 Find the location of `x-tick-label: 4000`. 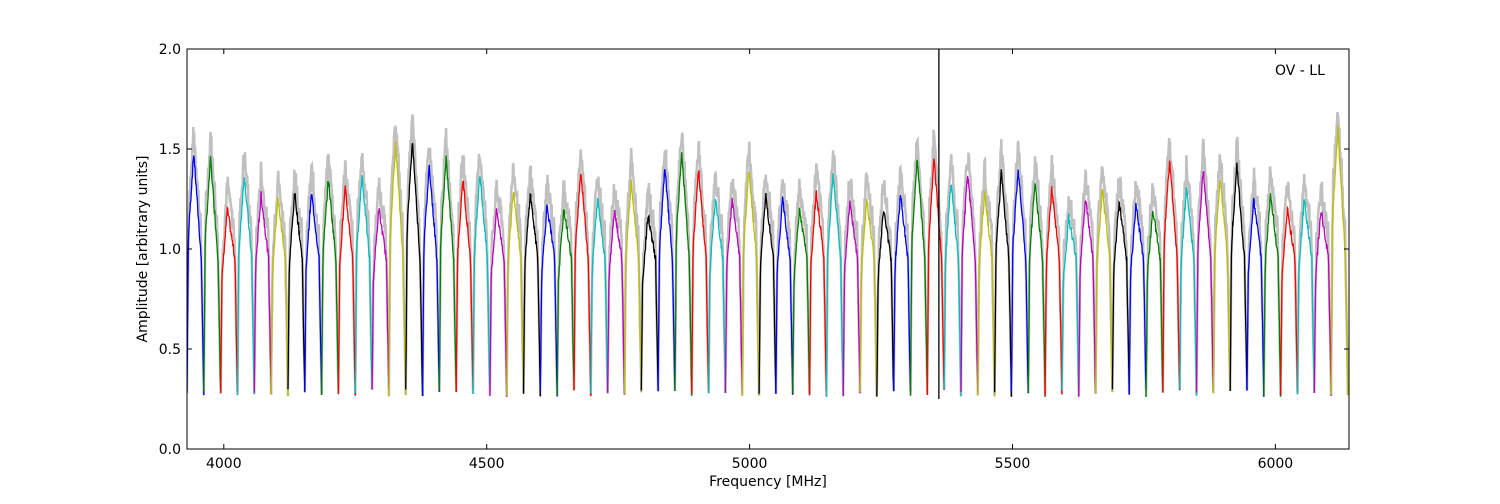

x-tick-label: 4000 is located at coordinates (224, 464).